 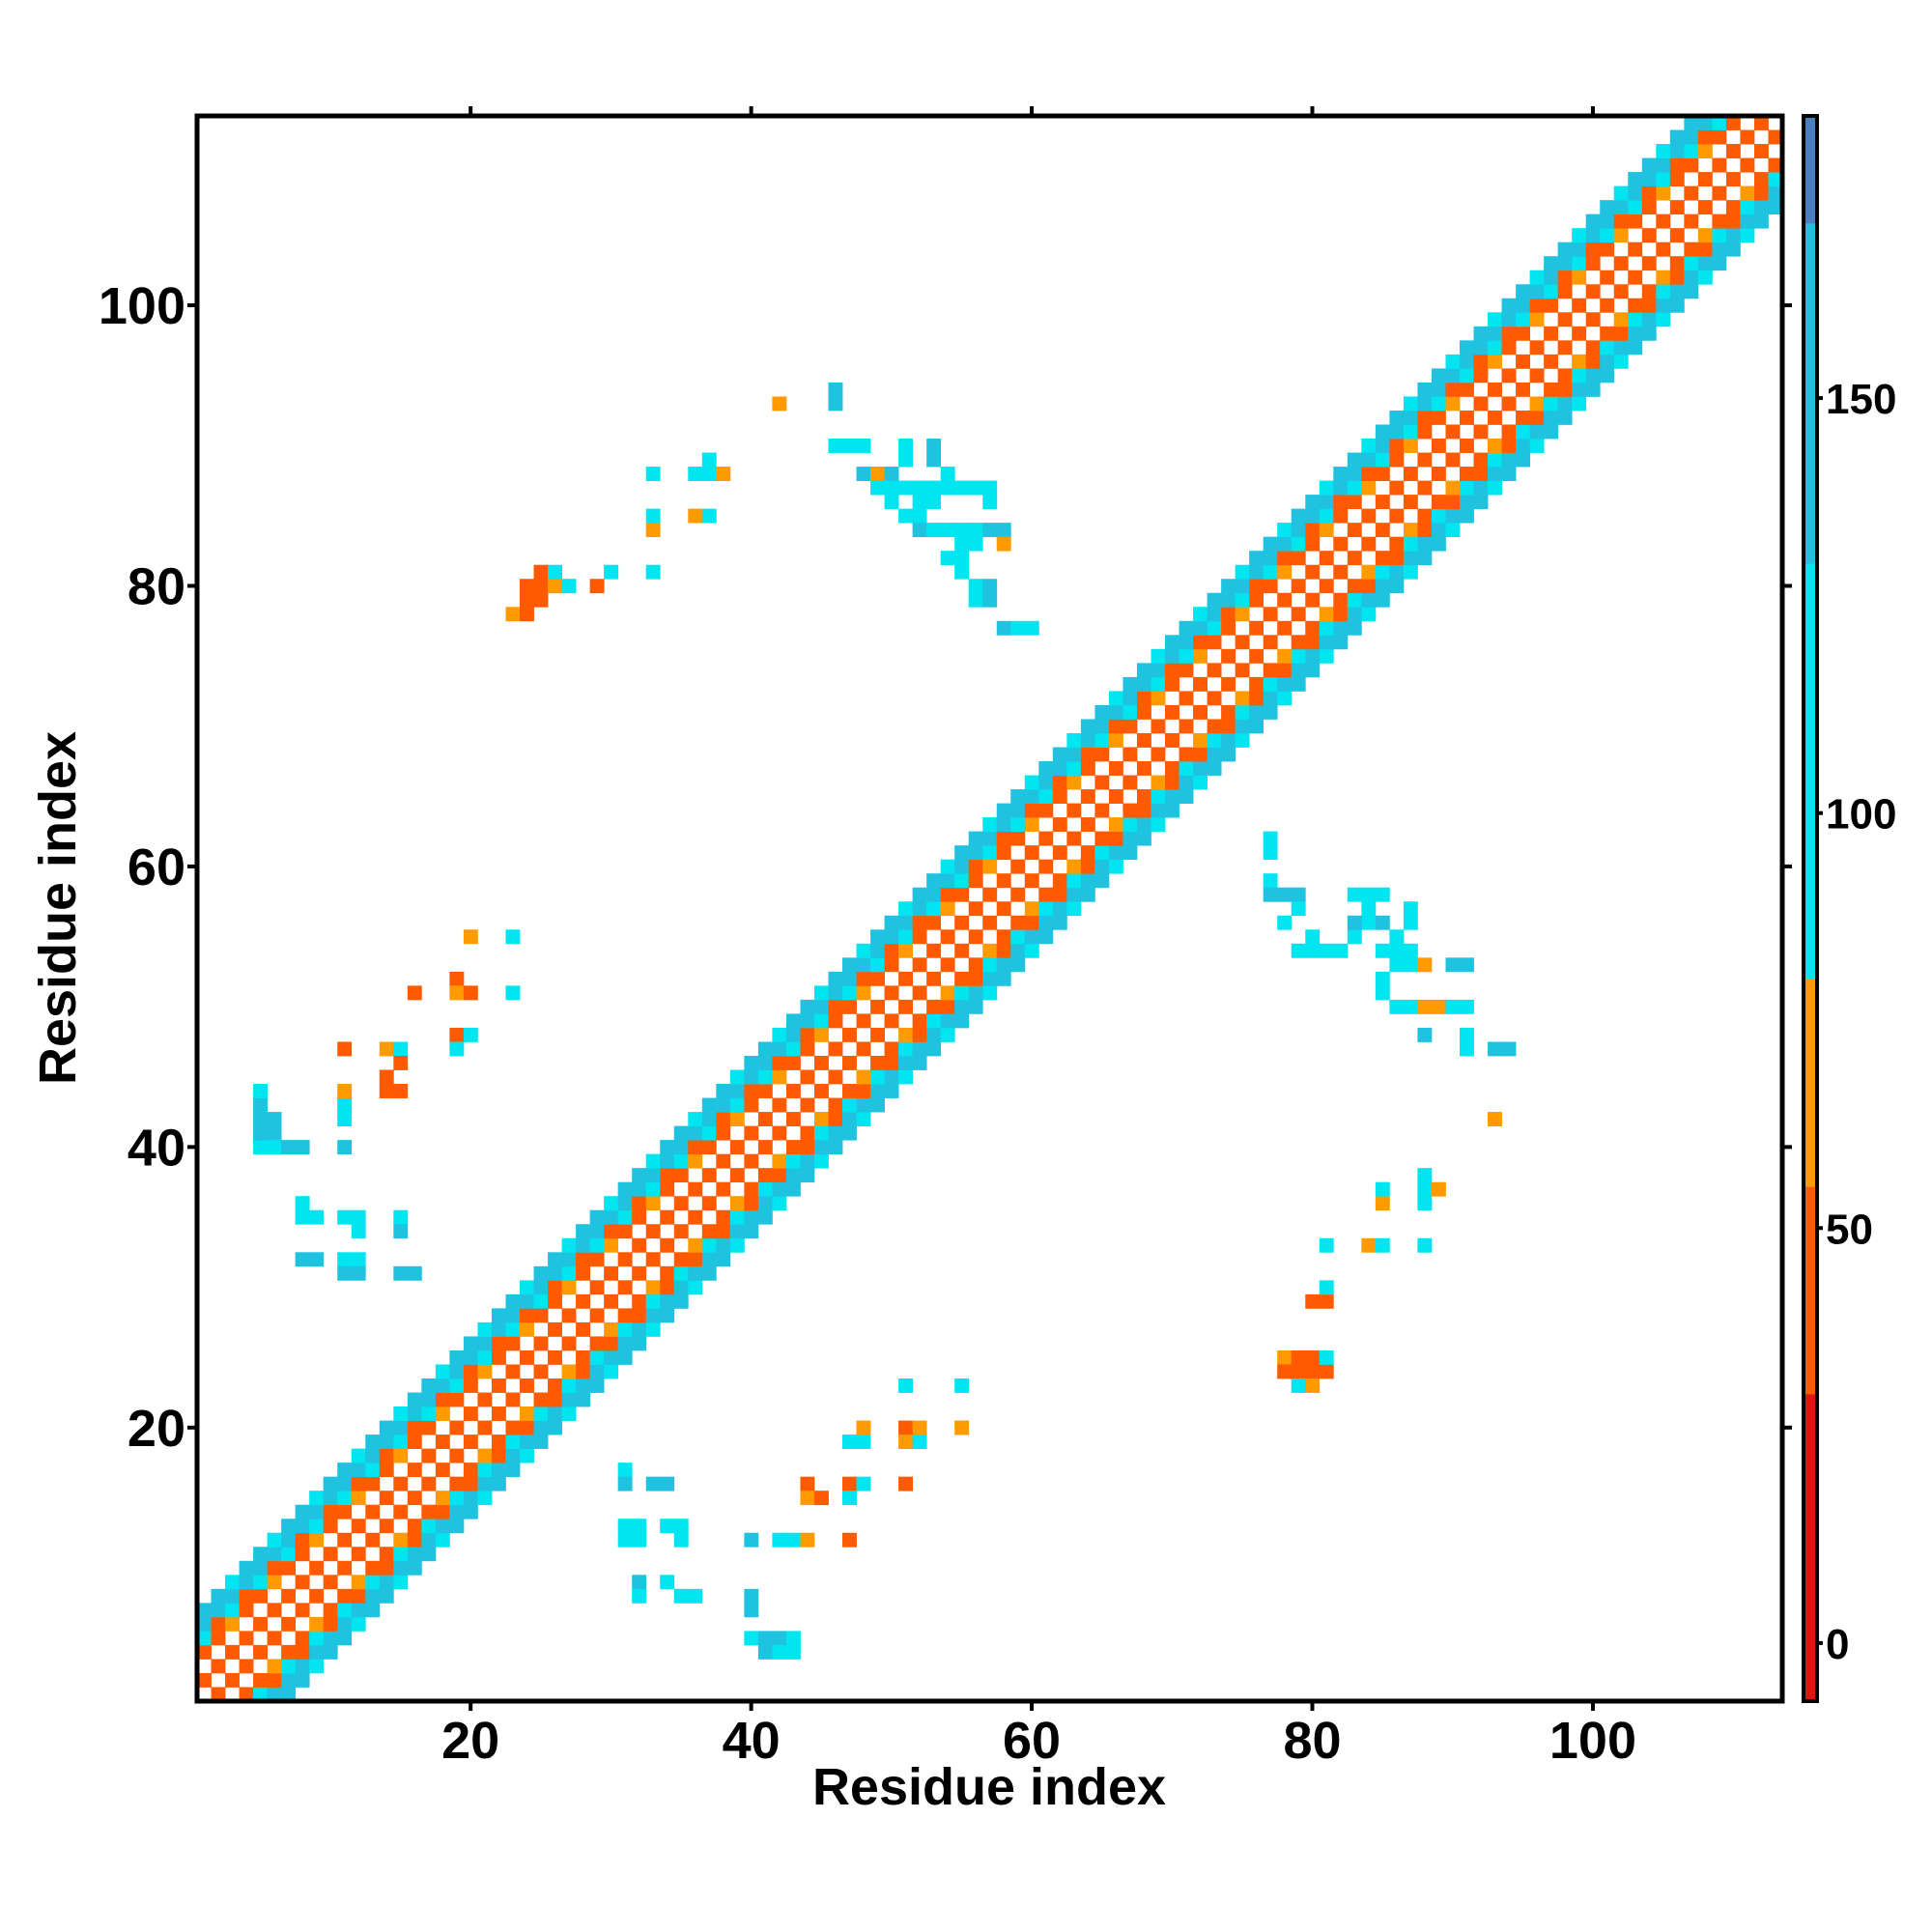 I want to click on y-tick-label: 80, so click(x=156, y=586).